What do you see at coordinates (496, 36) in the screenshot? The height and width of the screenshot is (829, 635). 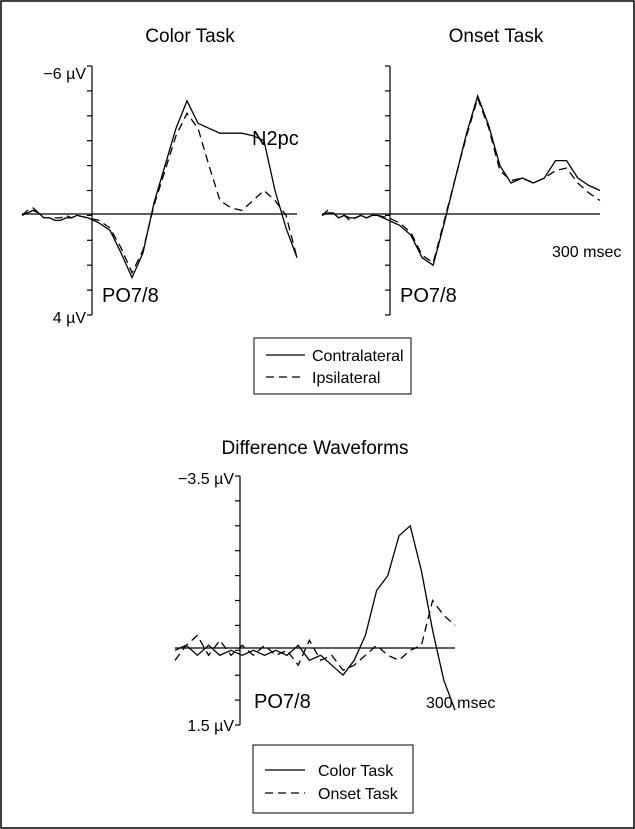 I see `onset-task-title: Onset Task` at bounding box center [496, 36].